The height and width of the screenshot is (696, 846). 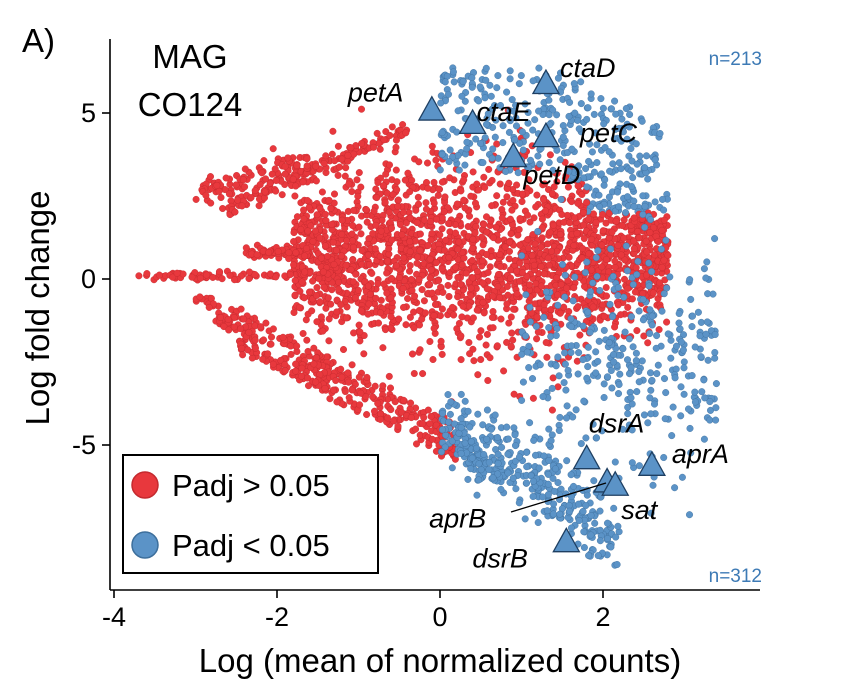 What do you see at coordinates (38, 40) in the screenshot?
I see `panel-label: A)` at bounding box center [38, 40].